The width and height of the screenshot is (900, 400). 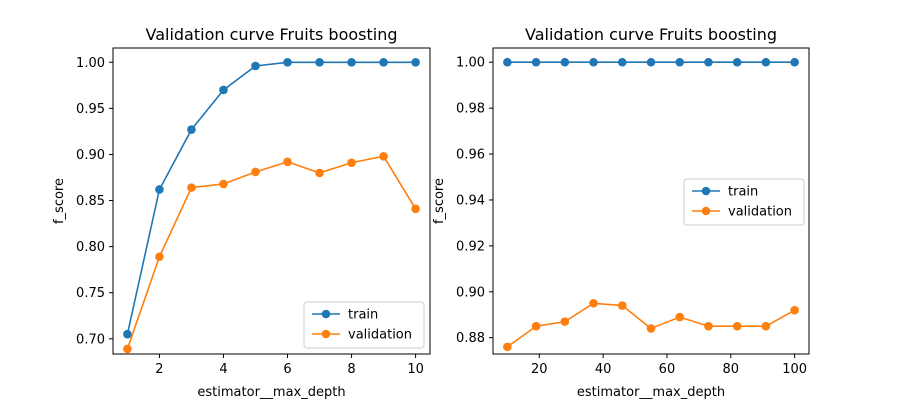 I want to click on y-tick-label: 0.92, so click(x=470, y=246).